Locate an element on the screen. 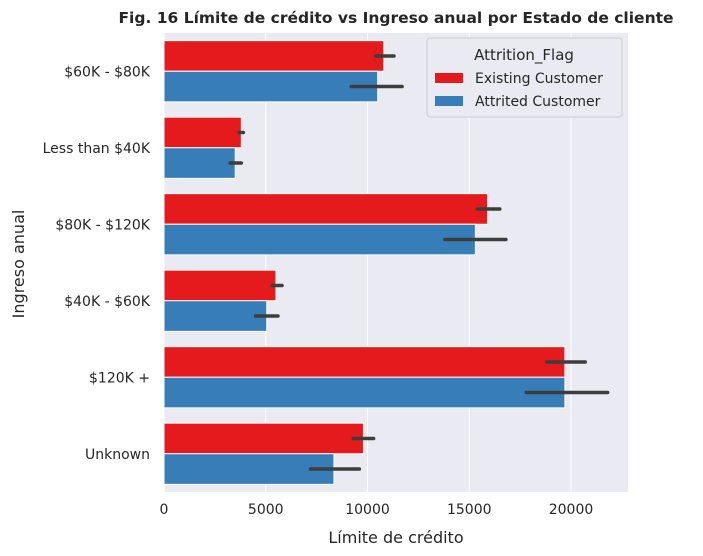 The image size is (703, 556). legend-swatch-existing is located at coordinates (449, 78).